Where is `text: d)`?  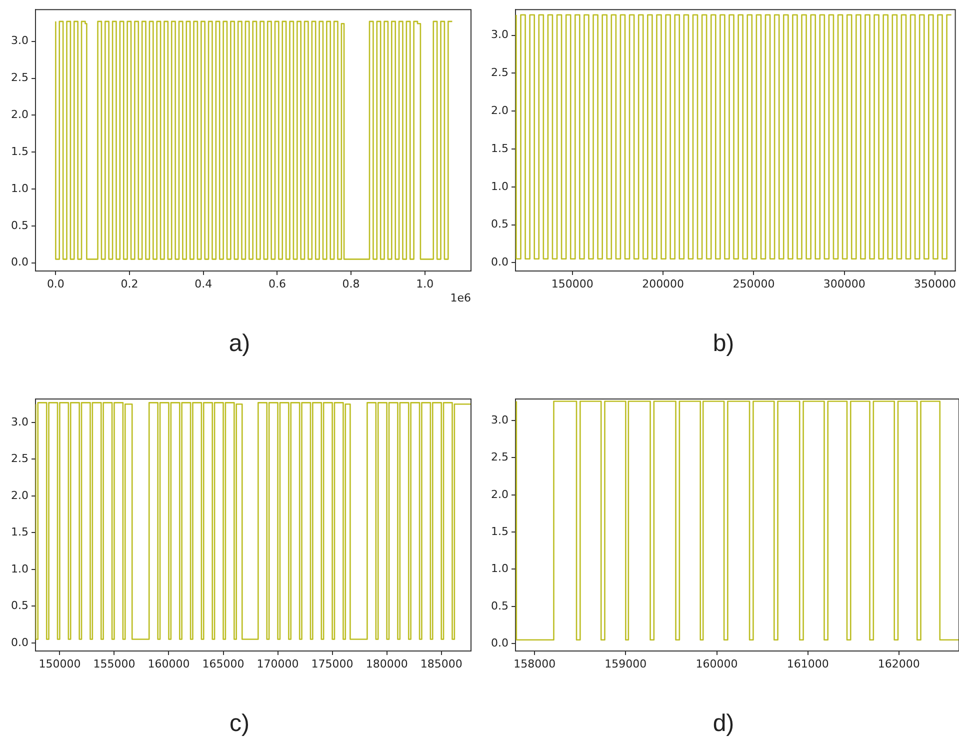 text: d) is located at coordinates (723, 724).